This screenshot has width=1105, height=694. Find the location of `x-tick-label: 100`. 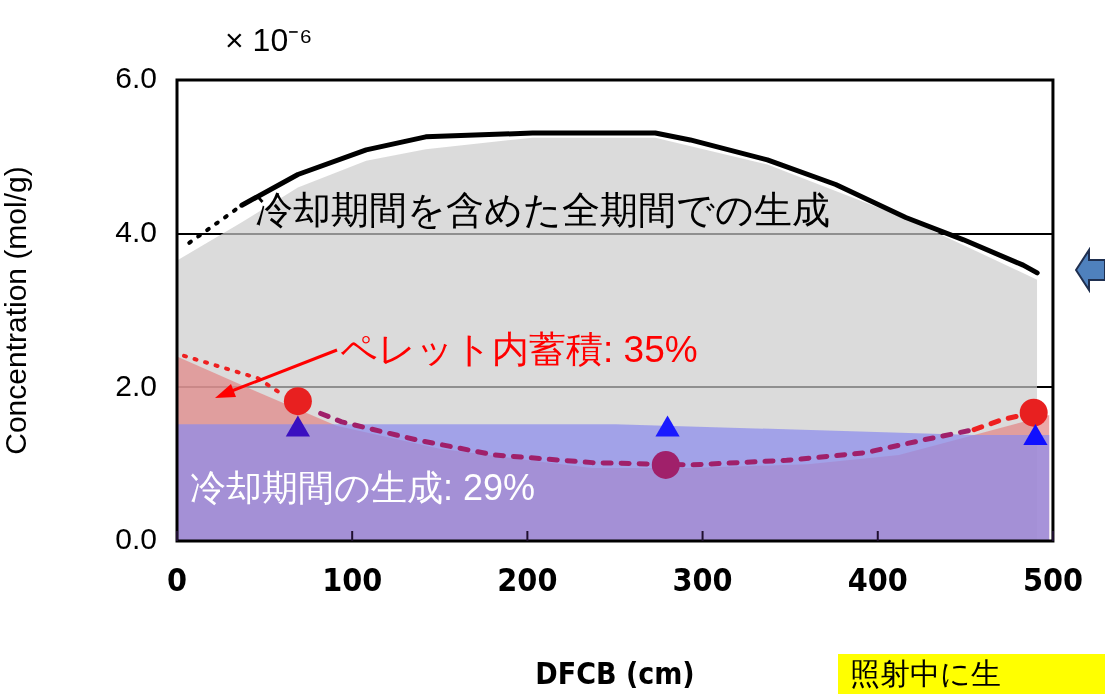

x-tick-label: 100 is located at coordinates (352, 579).